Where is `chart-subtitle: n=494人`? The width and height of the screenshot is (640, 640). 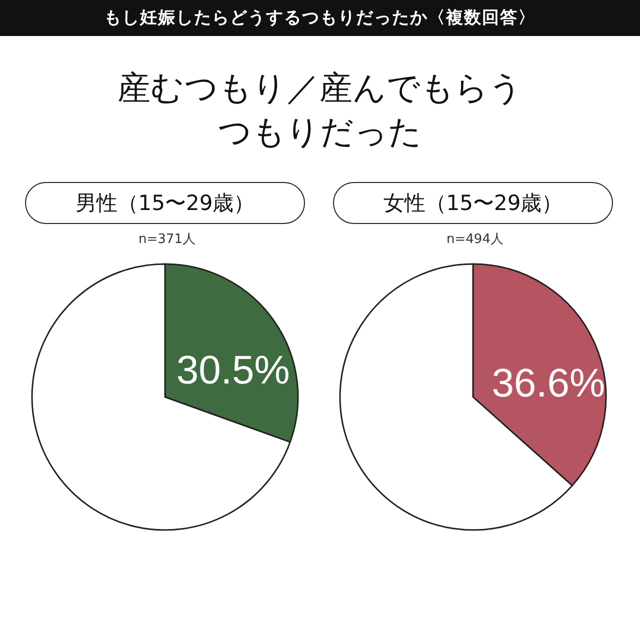 chart-subtitle: n=494人 is located at coordinates (475, 239).